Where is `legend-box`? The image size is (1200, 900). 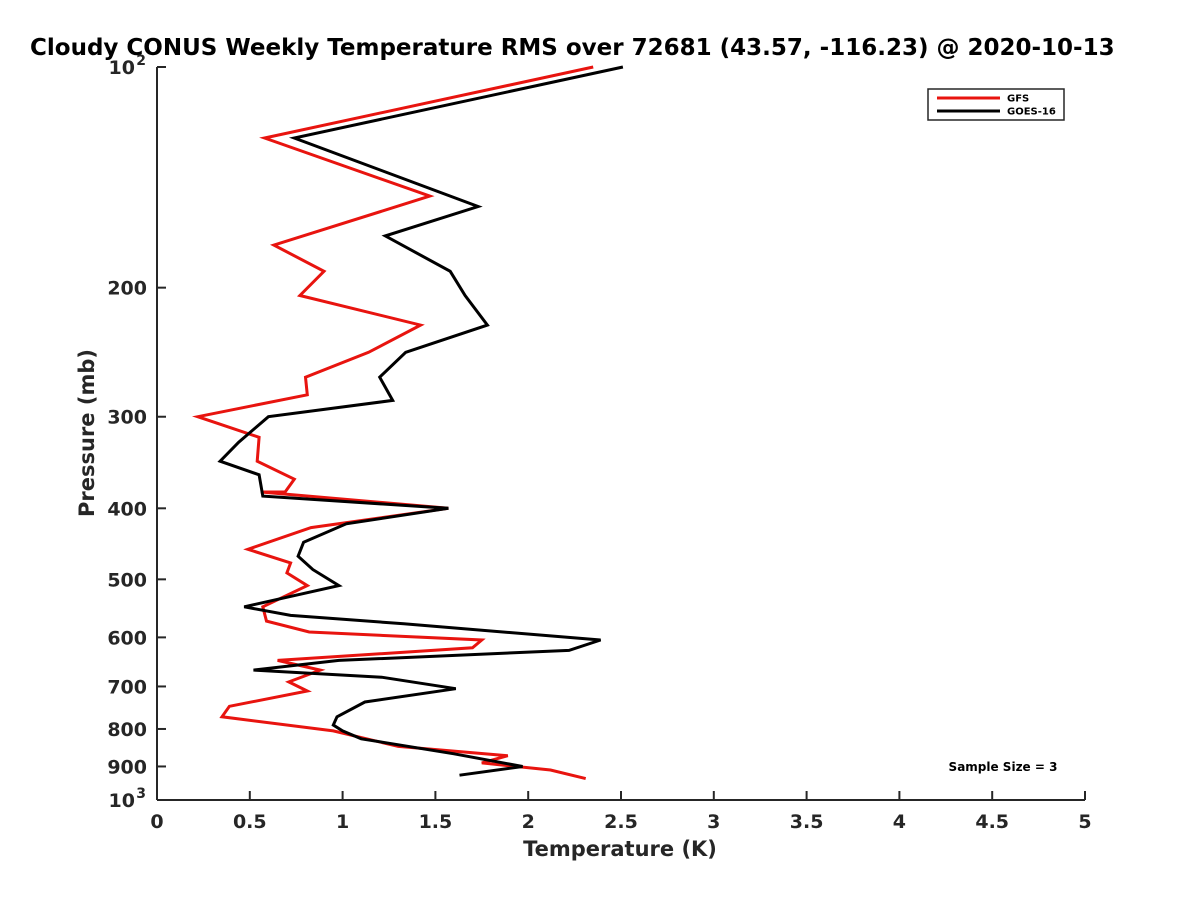 legend-box is located at coordinates (996, 104).